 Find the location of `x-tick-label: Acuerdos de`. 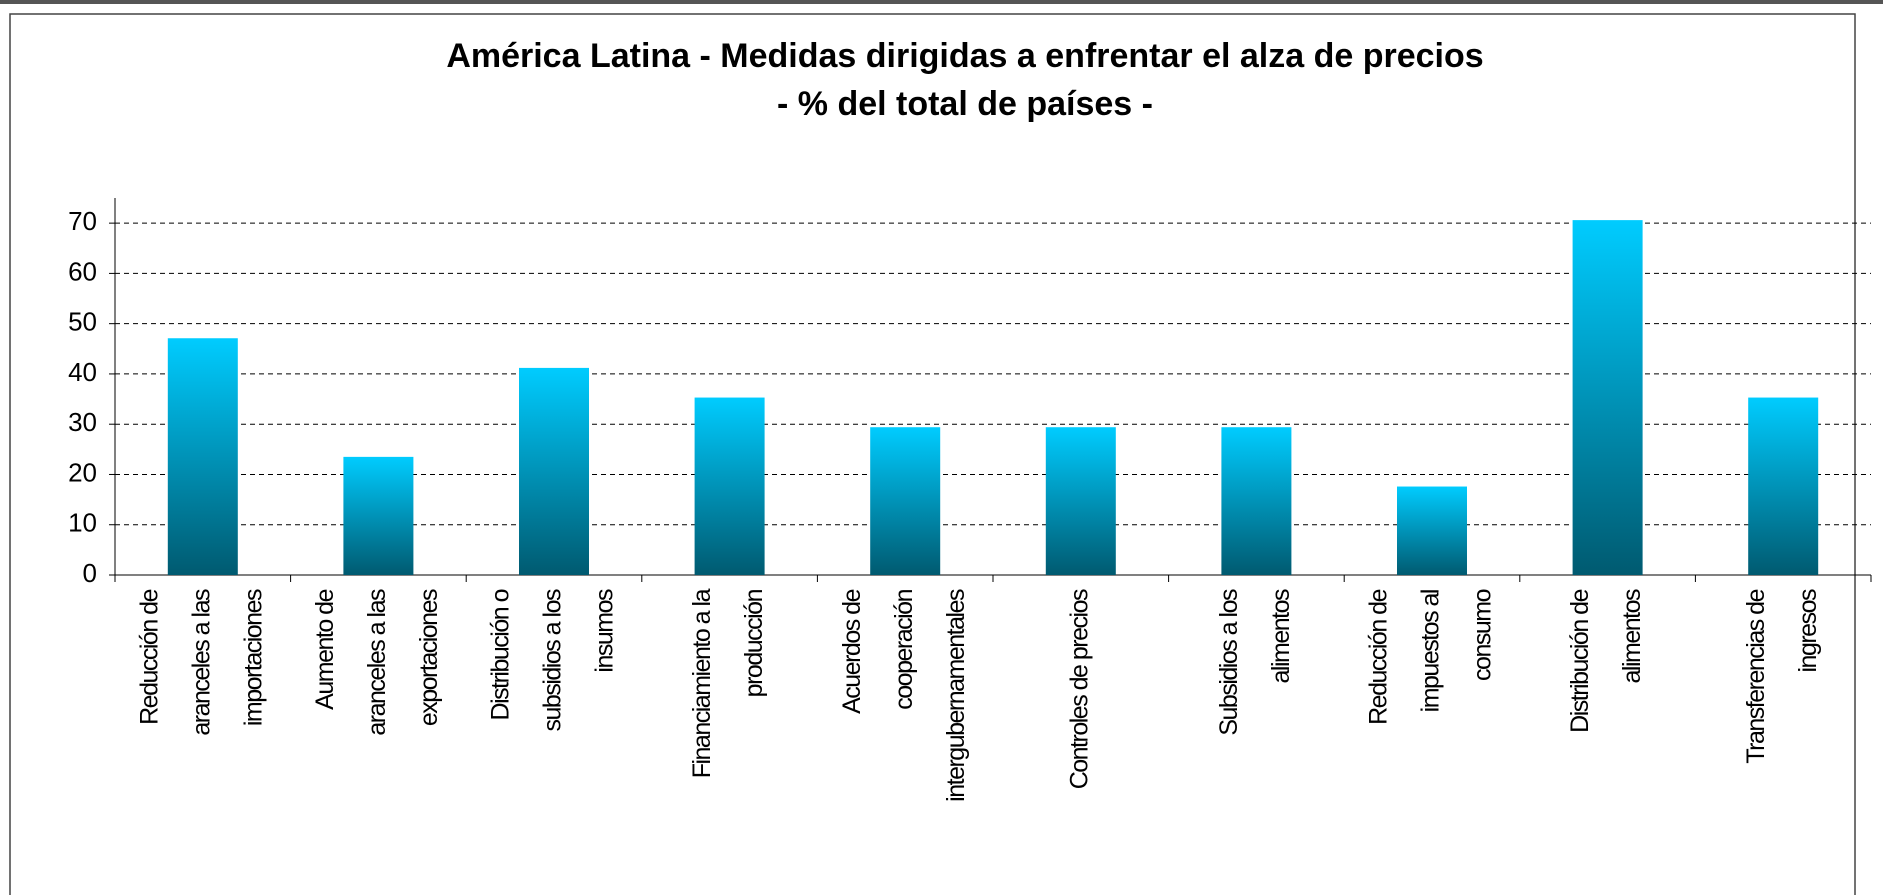

x-tick-label: Acuerdos de is located at coordinates (852, 651).